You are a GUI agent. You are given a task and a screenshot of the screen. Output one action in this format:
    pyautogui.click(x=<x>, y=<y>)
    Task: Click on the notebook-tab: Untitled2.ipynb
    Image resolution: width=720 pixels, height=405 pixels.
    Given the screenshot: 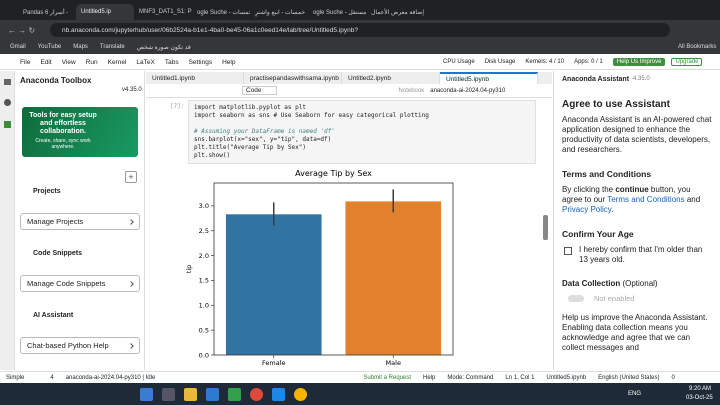 What is the action you would take?
    pyautogui.click(x=391, y=78)
    